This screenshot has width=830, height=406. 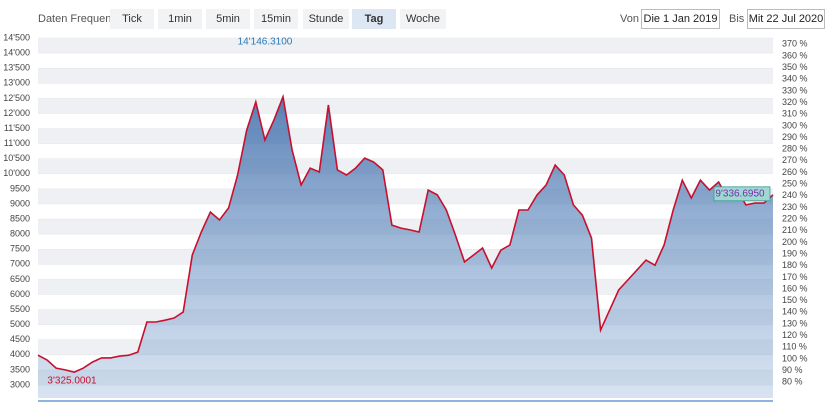 What do you see at coordinates (20, 294) in the screenshot?
I see `y-tick-label: 6000` at bounding box center [20, 294].